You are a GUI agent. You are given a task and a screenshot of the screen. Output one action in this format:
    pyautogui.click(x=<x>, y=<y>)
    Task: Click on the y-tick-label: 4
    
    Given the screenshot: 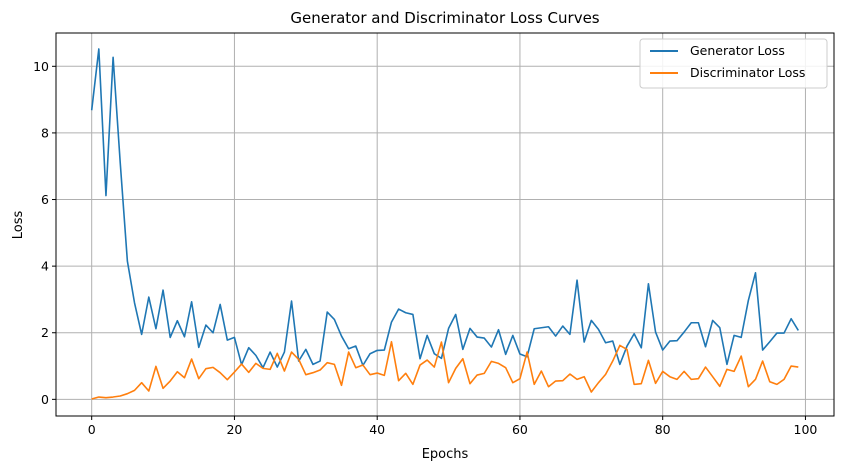 What is the action you would take?
    pyautogui.click(x=45, y=266)
    